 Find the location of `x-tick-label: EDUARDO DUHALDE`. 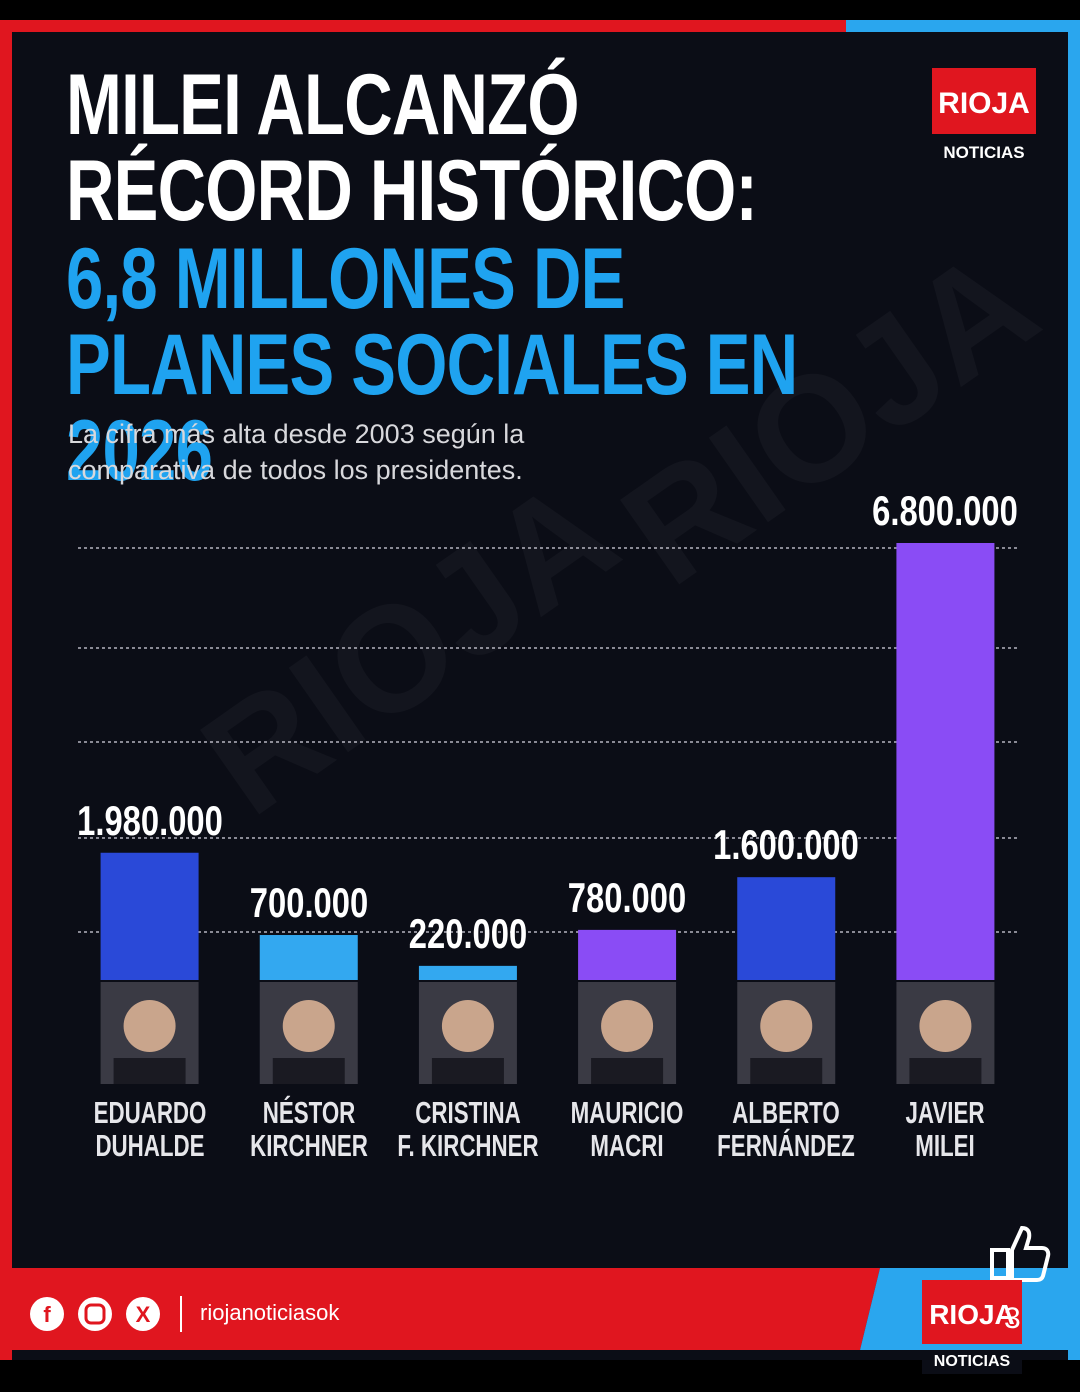

x-tick-label: EDUARDO DUHALDE is located at coordinates (149, 1129).